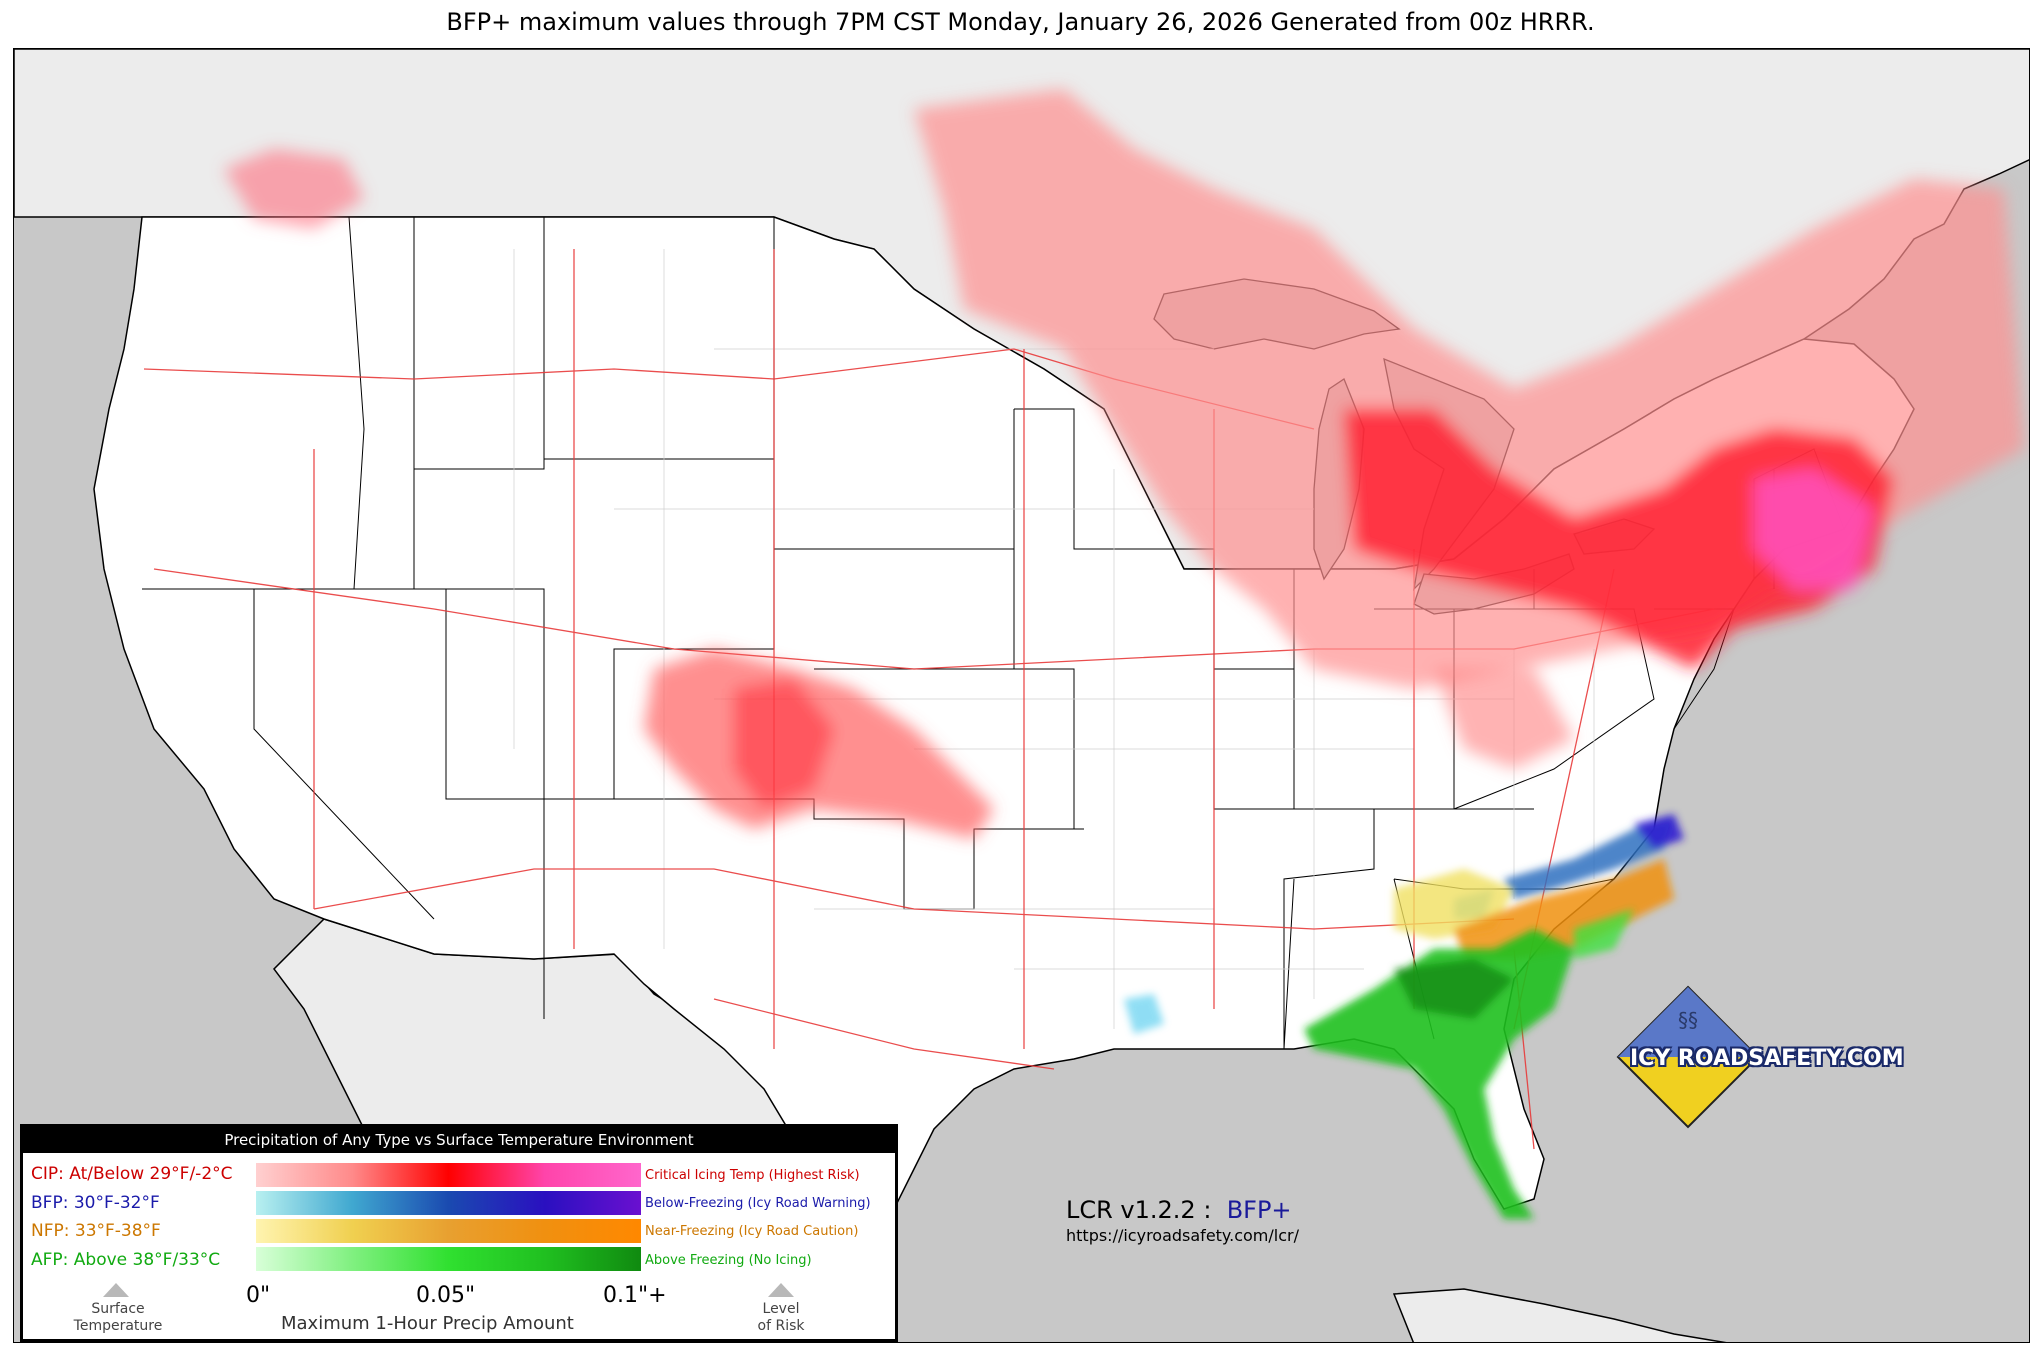 The image size is (2041, 1359). What do you see at coordinates (118, 1326) in the screenshot?
I see `left-marker-line-2: Temperature` at bounding box center [118, 1326].